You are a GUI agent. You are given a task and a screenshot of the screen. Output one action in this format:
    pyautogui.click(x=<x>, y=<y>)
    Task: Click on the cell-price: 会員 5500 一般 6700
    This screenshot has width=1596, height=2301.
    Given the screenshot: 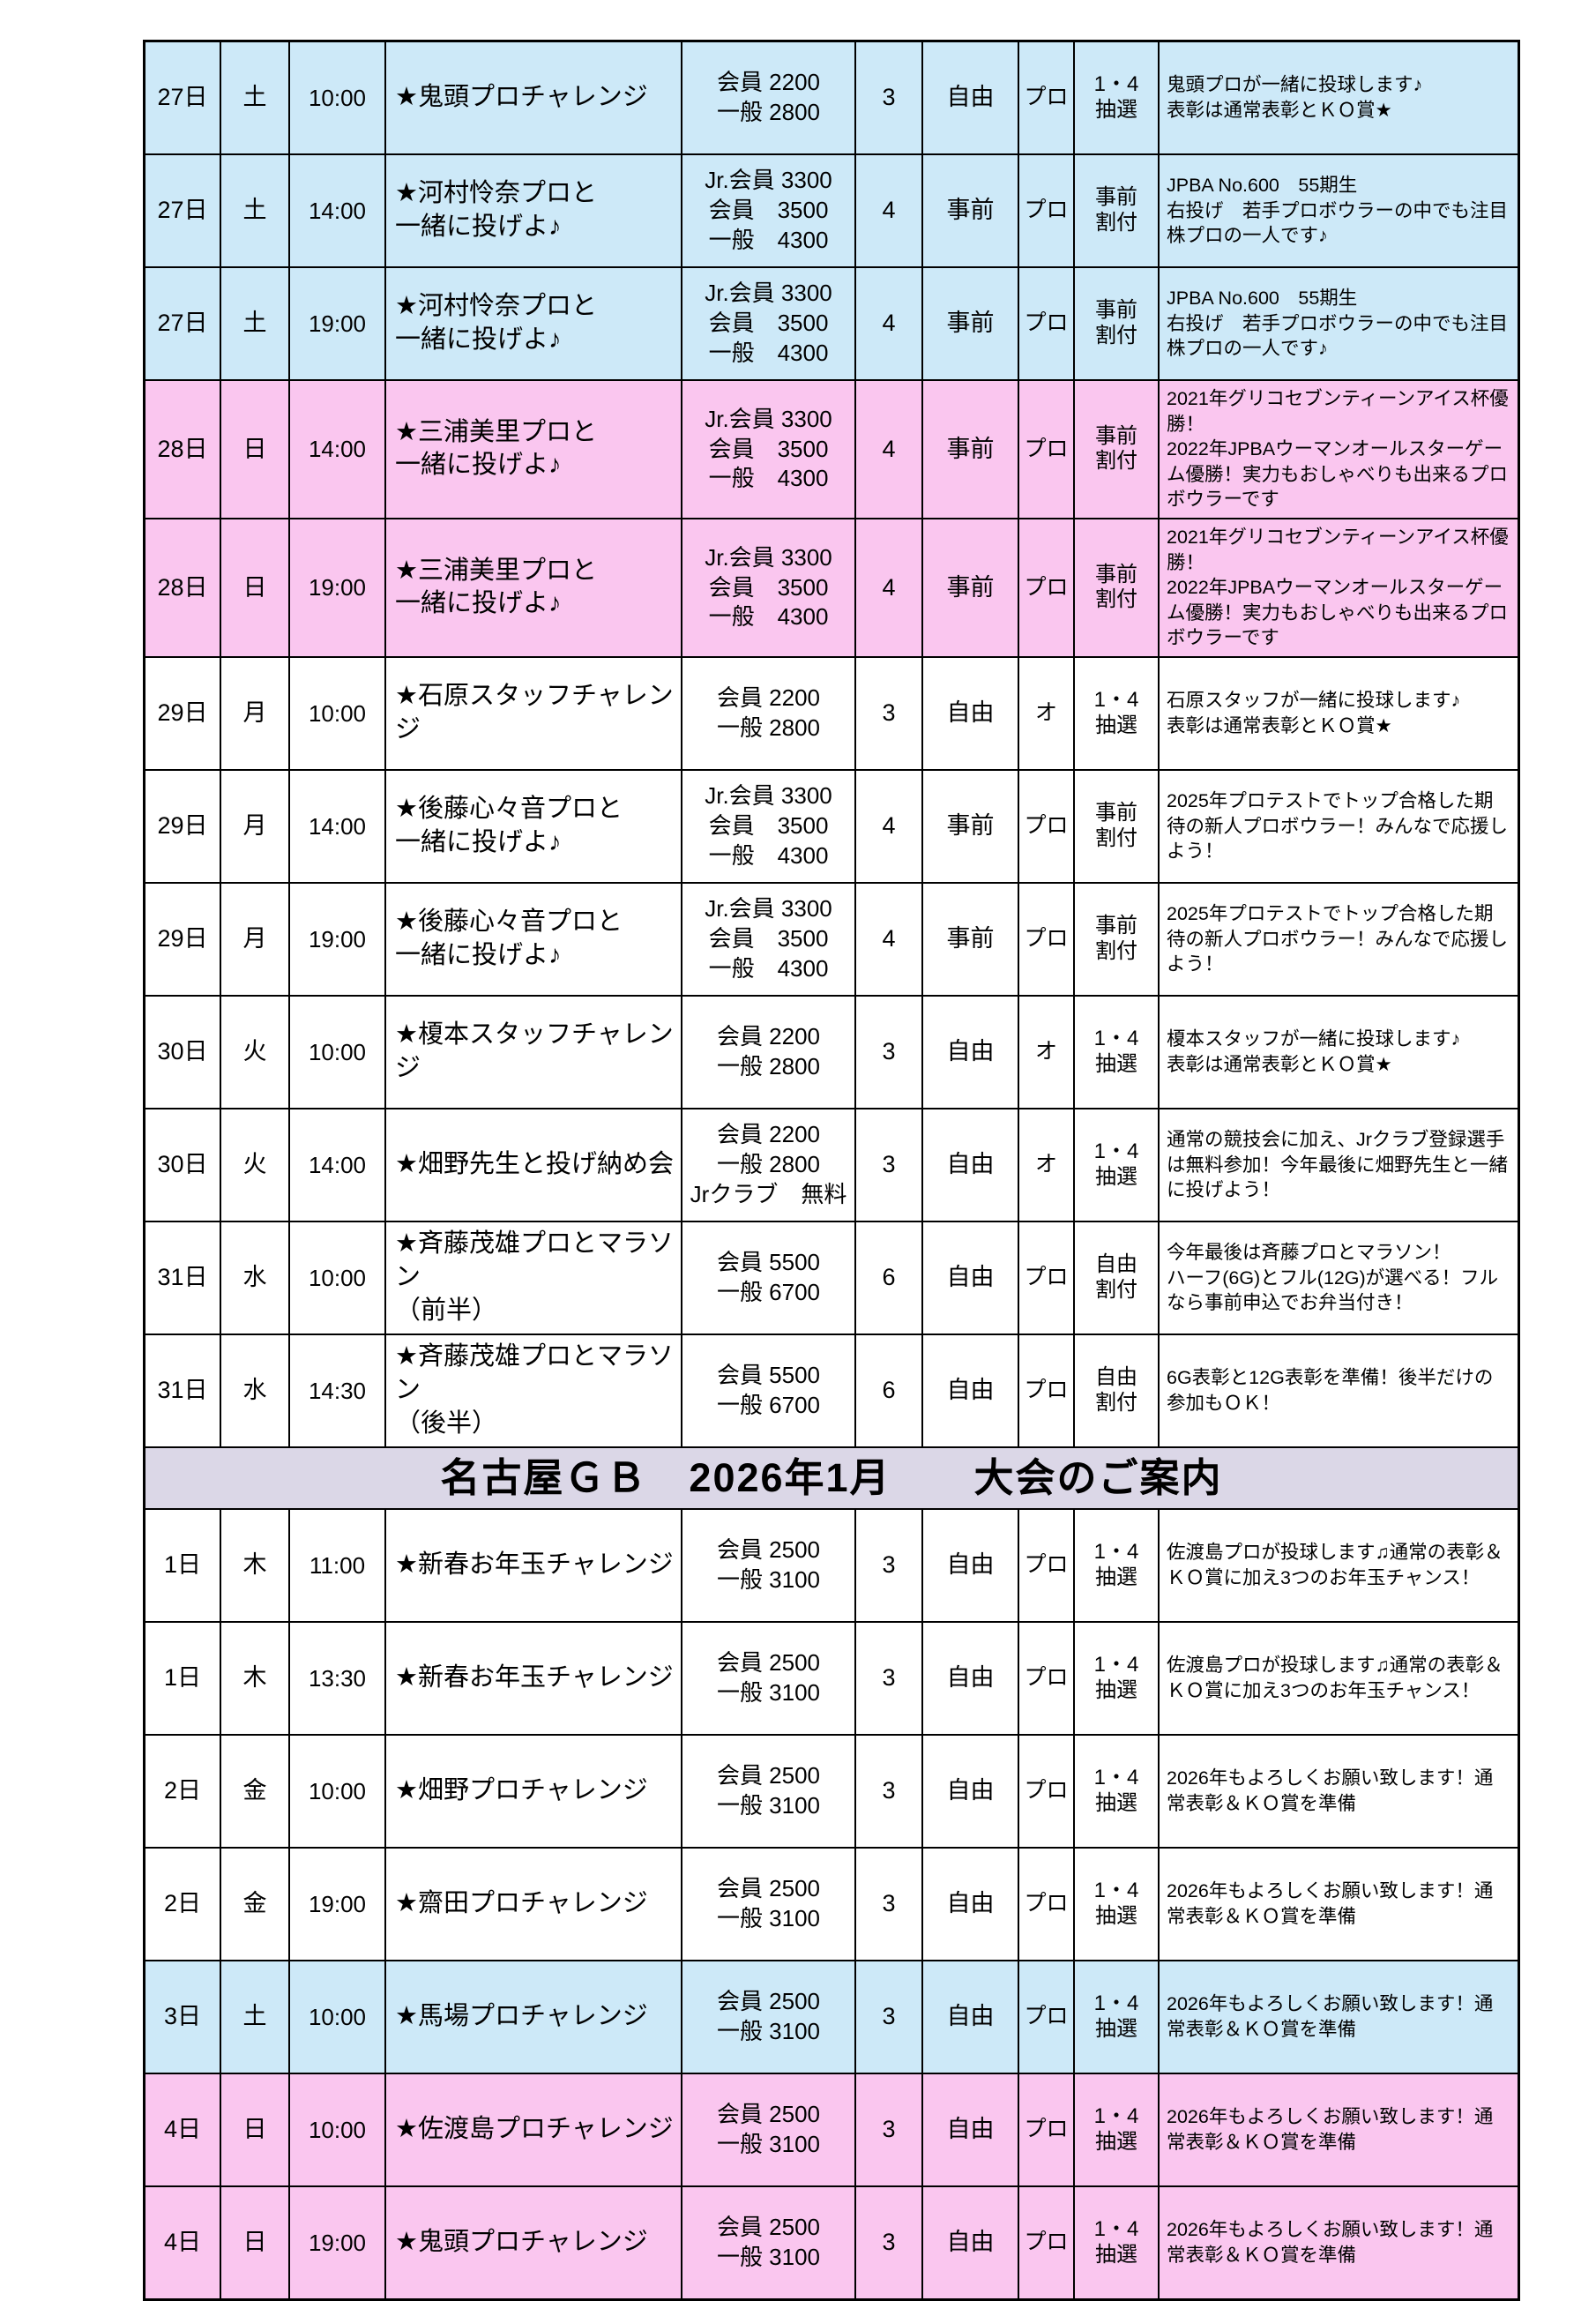 What is the action you would take?
    pyautogui.click(x=768, y=1277)
    